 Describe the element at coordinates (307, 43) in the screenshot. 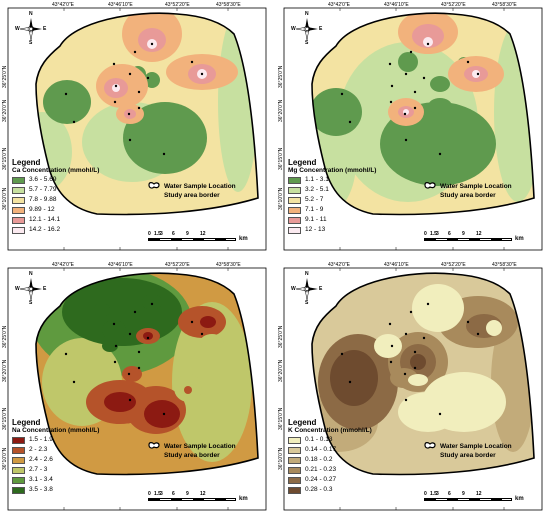

I see `compass-s-label: S` at that location.